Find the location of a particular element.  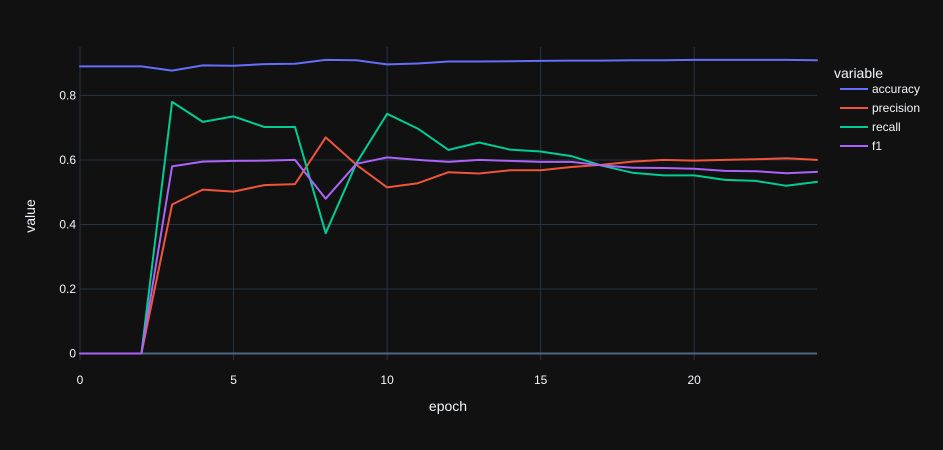

series-line-accuracy is located at coordinates (448, 65).